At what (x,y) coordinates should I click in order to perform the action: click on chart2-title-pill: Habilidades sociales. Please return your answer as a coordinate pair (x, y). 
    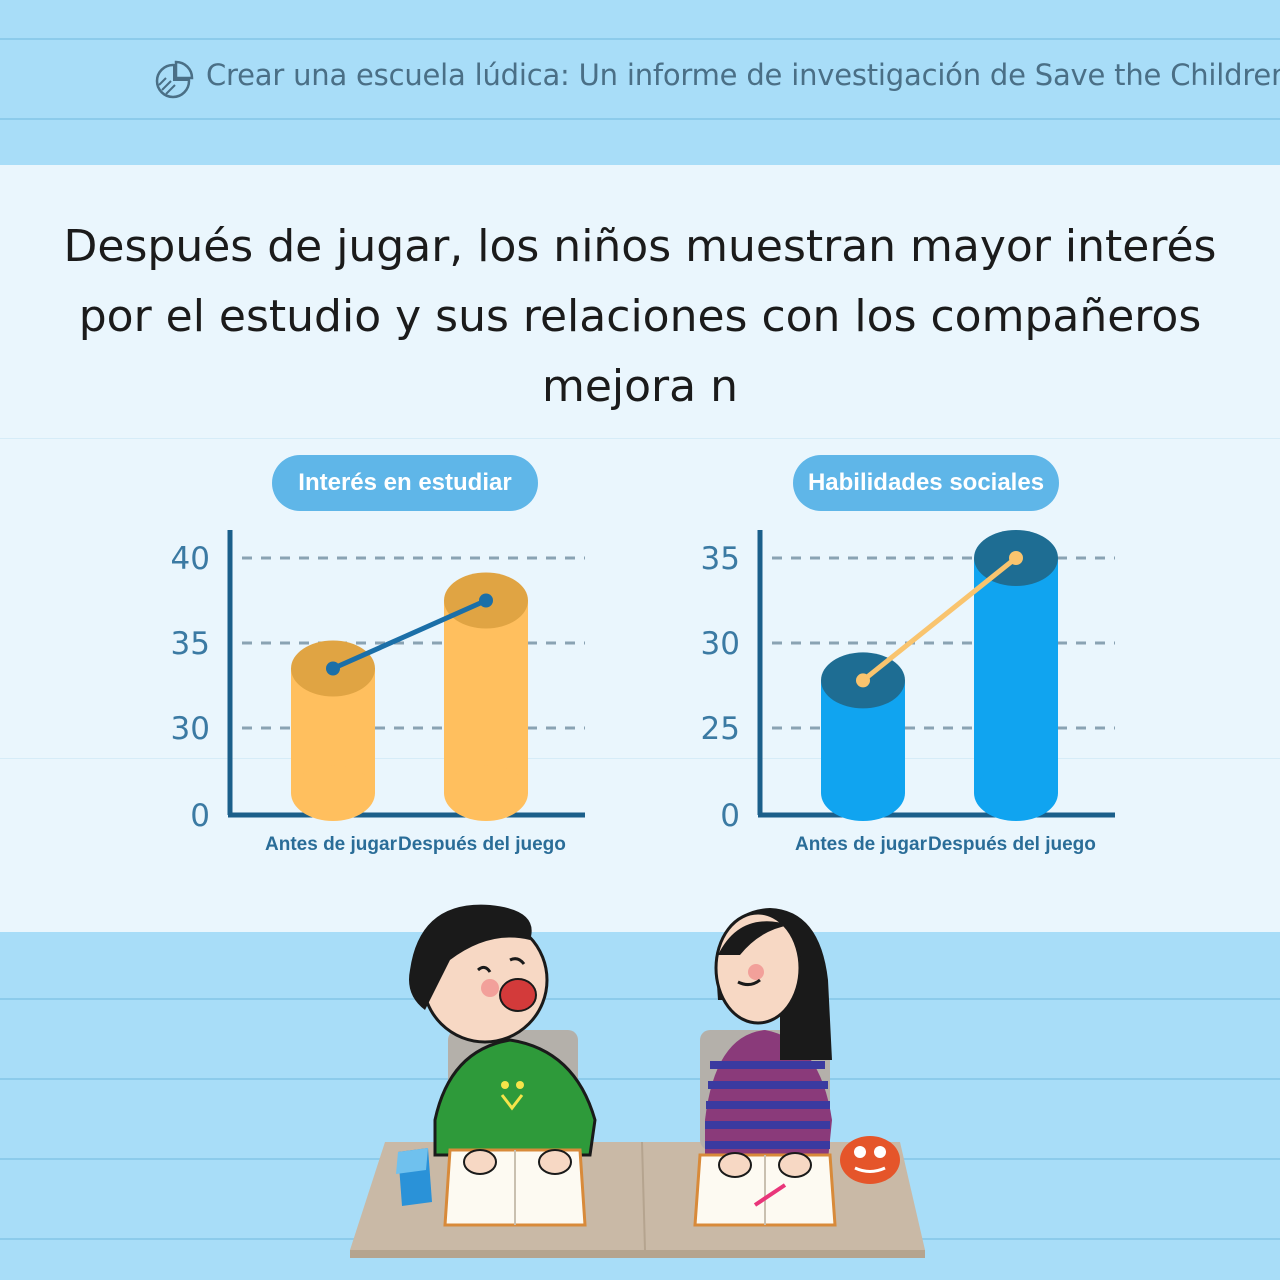
    Looking at the image, I should click on (926, 483).